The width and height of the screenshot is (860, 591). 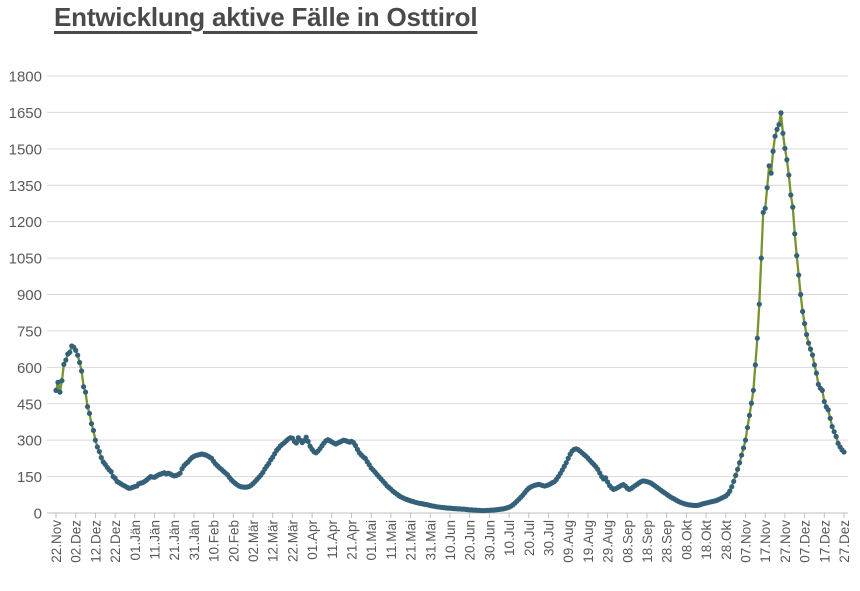 What do you see at coordinates (25, 186) in the screenshot?
I see `y-tick-label: 1350` at bounding box center [25, 186].